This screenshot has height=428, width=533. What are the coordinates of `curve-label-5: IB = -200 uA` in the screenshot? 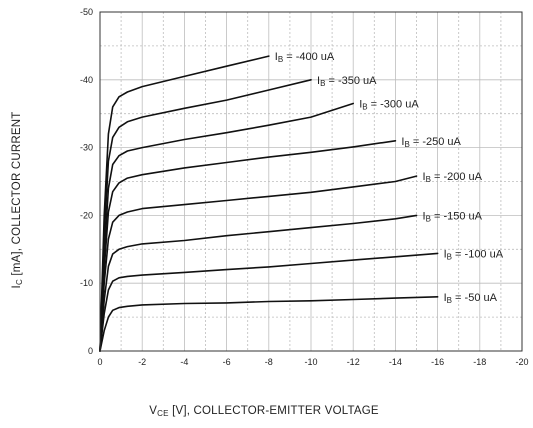 It's located at (453, 177).